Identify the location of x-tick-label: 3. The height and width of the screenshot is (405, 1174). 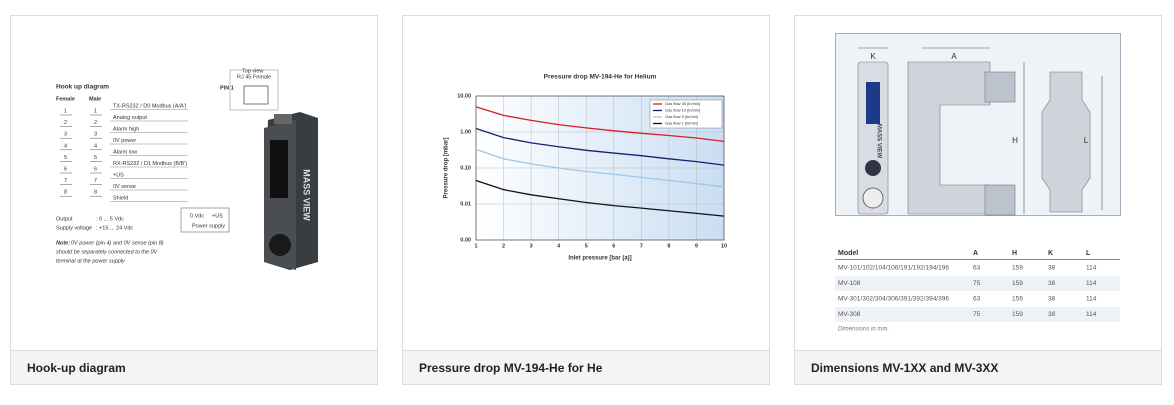
(531, 246).